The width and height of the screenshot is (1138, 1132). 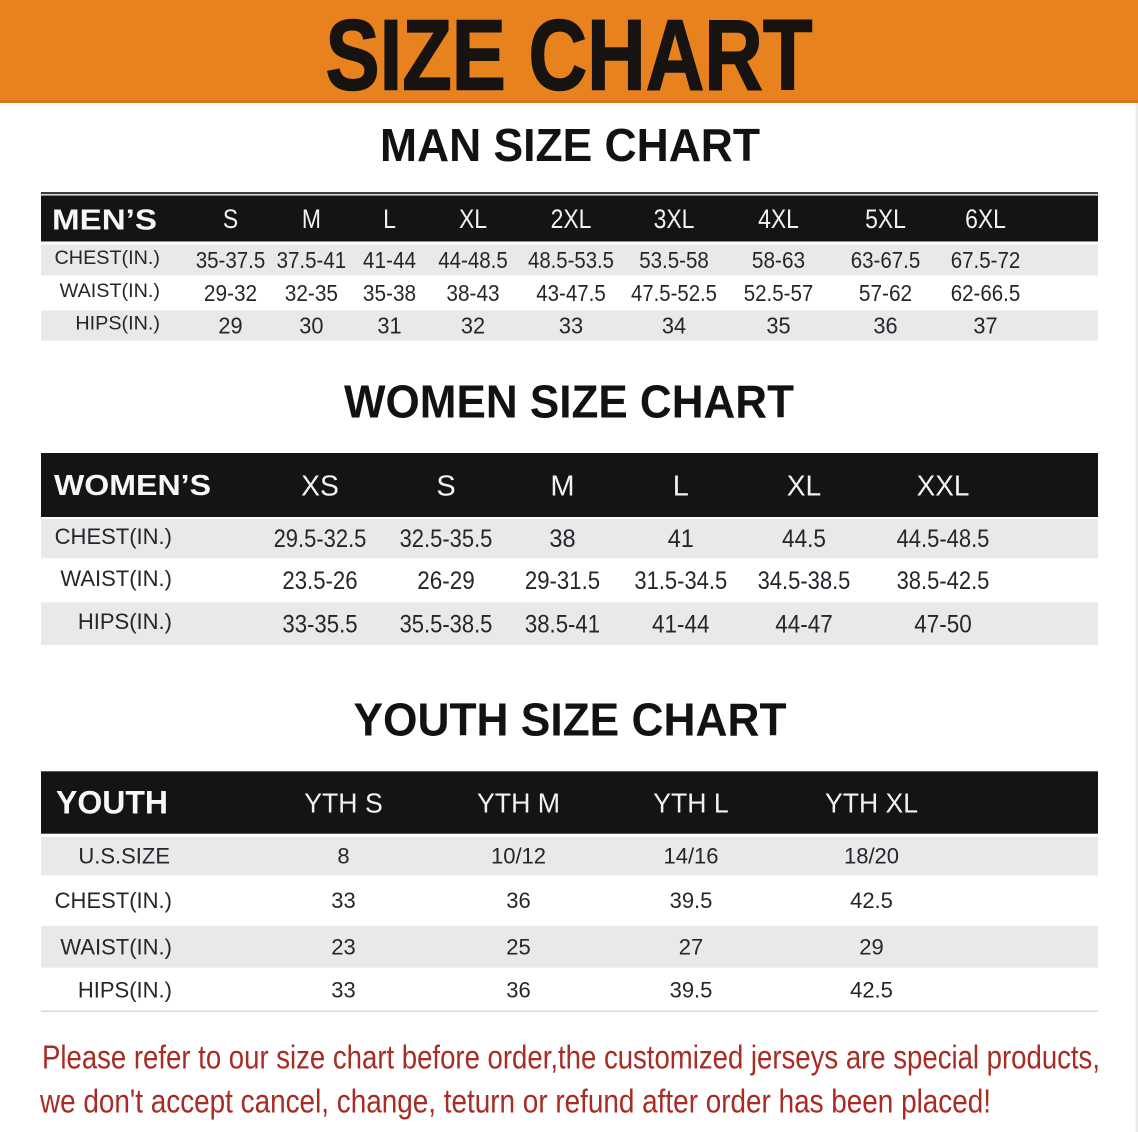 I want to click on svg-text: 48.5-53.5, so click(x=571, y=260).